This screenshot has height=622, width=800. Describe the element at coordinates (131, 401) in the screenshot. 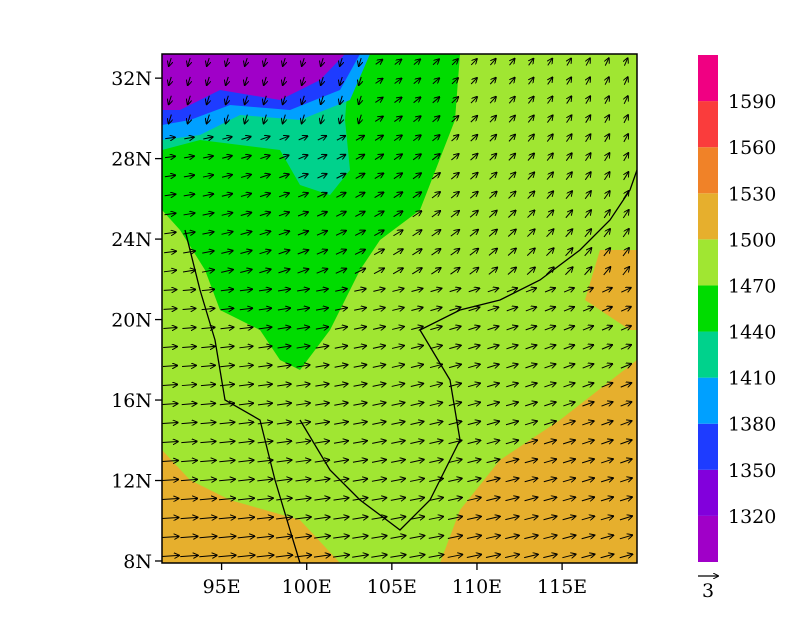

I see `y-tick-label: 16N` at that location.